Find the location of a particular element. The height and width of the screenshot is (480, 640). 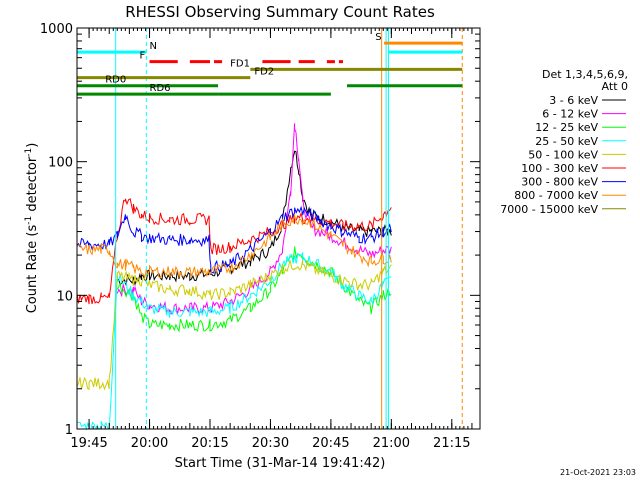

flag-label-rd6: RD6 is located at coordinates (160, 88).